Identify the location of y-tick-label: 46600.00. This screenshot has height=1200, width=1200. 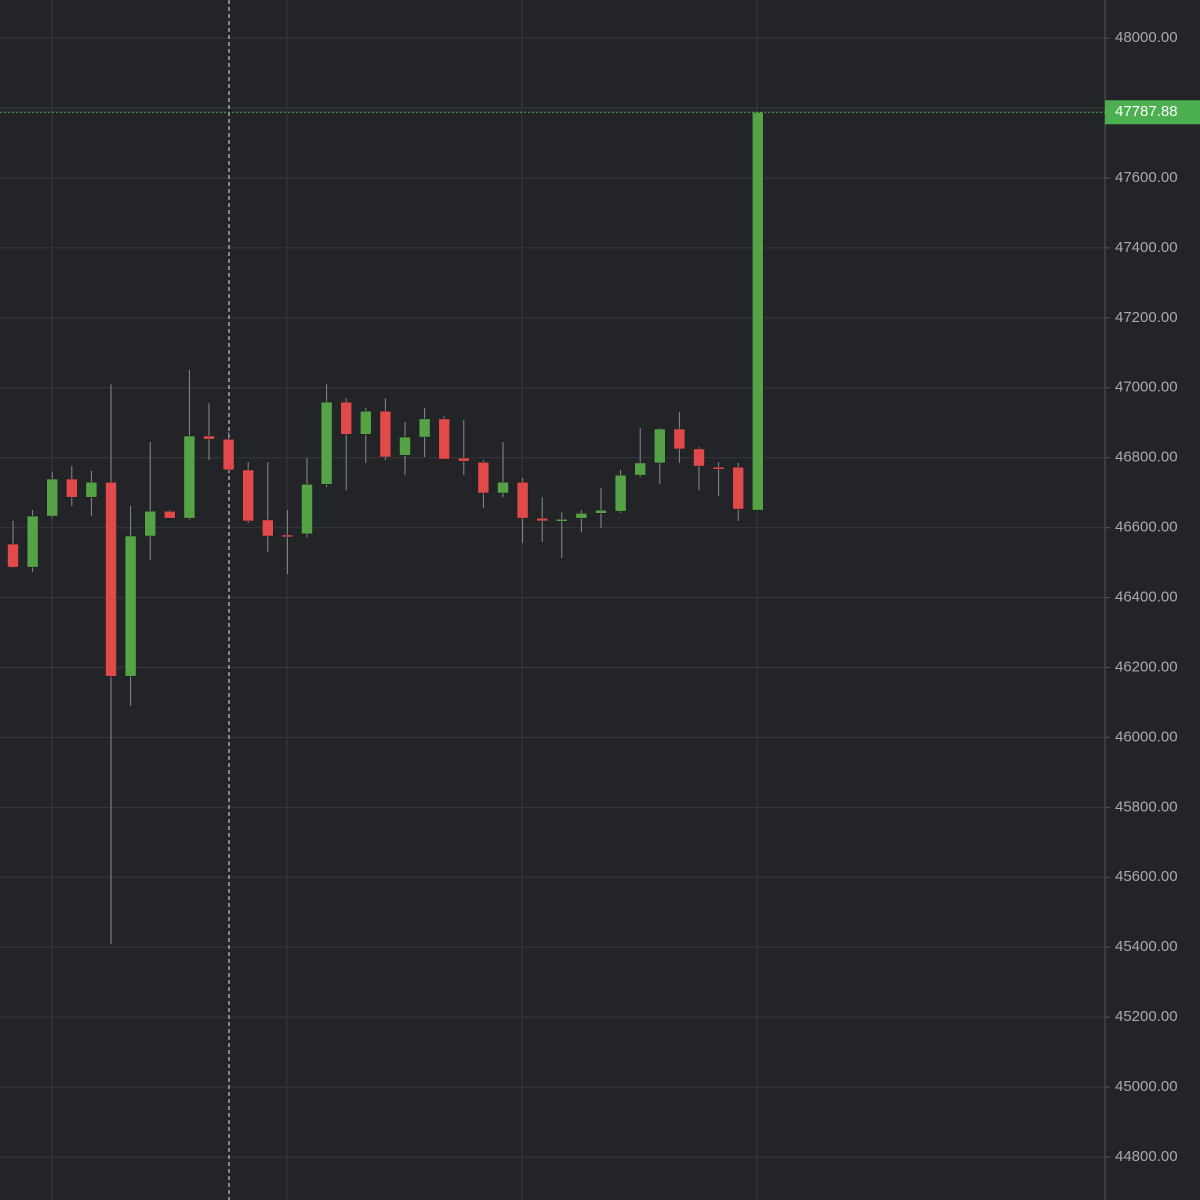
(1146, 527).